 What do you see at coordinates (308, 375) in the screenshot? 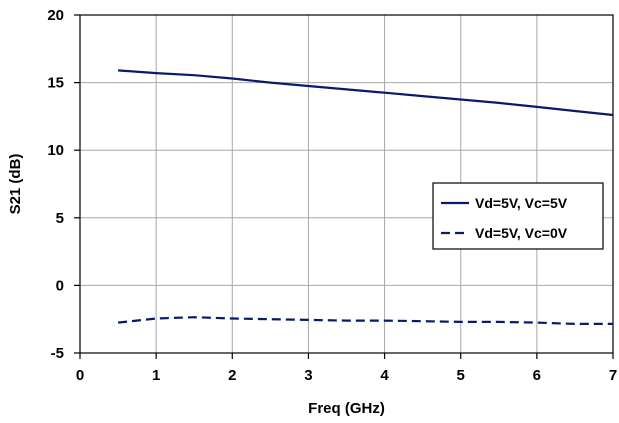
I see `x-tick-label-3: 3` at bounding box center [308, 375].